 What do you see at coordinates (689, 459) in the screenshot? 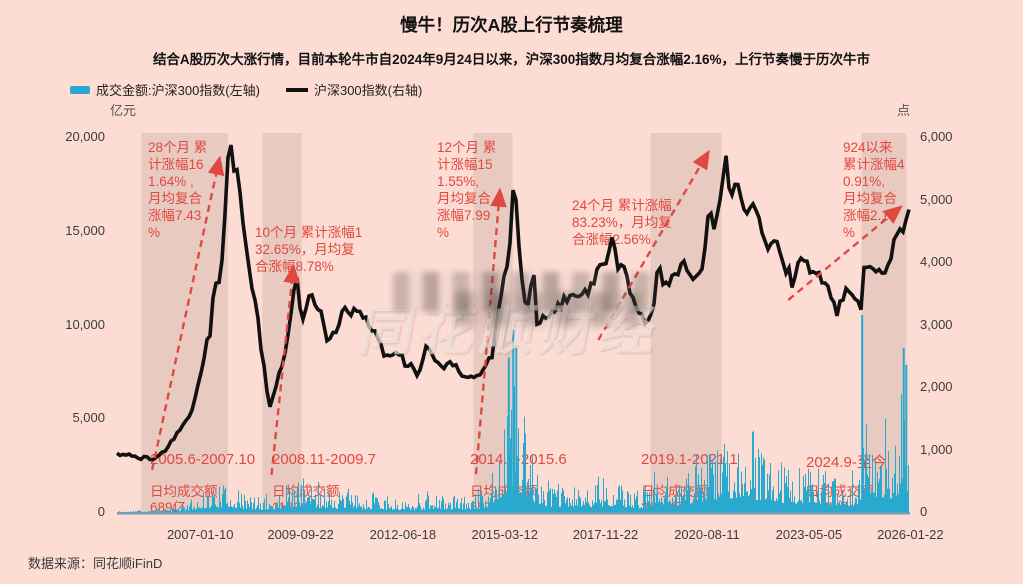
I see `period-range-label: 2019.1-2021.1` at bounding box center [689, 459].